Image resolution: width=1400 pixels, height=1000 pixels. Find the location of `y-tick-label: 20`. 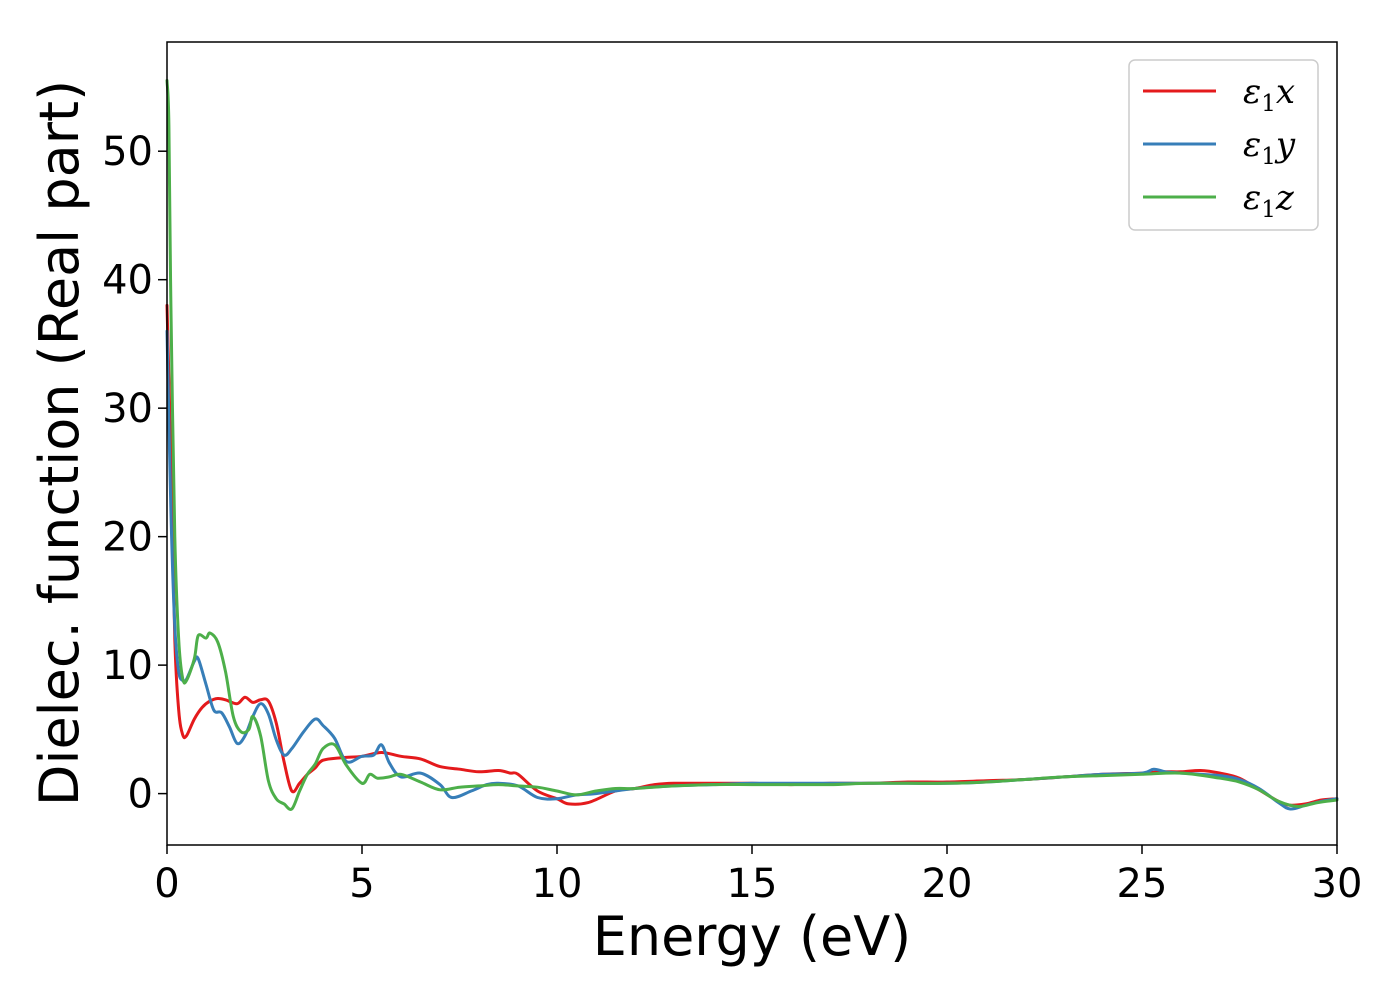

y-tick-label: 20 is located at coordinates (127, 538).